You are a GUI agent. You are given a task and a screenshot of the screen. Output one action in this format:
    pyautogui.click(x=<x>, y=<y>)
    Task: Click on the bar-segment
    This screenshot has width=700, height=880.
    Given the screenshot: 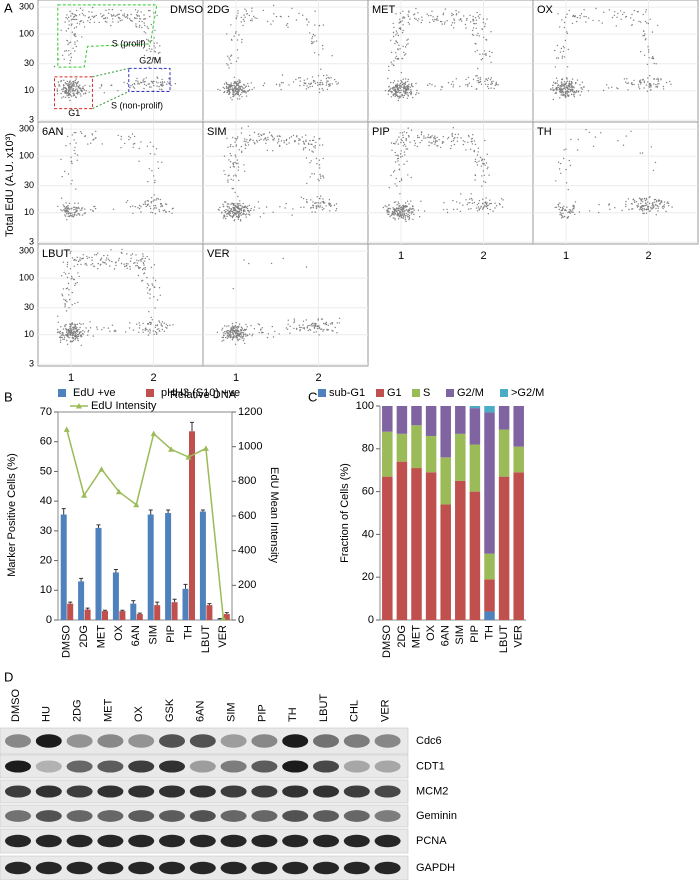 What is the action you would take?
    pyautogui.click(x=460, y=457)
    